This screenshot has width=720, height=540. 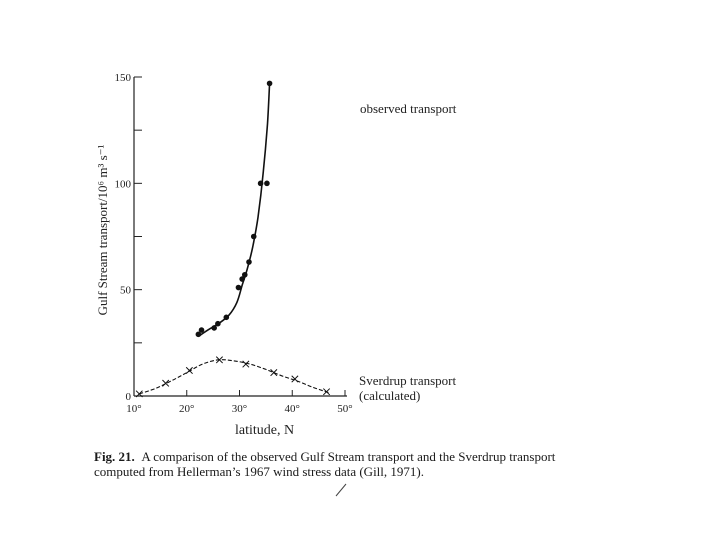 What do you see at coordinates (239, 409) in the screenshot?
I see `x-tick-label: 30°` at bounding box center [239, 409].